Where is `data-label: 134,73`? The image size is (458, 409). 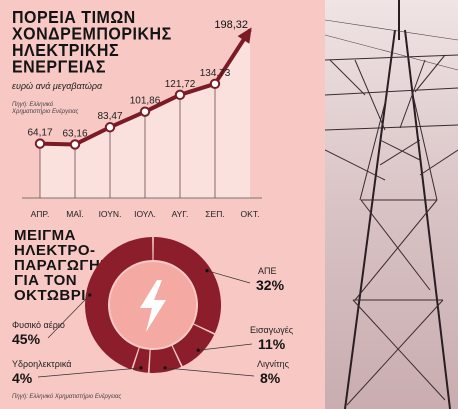 data-label: 134,73 is located at coordinates (215, 73).